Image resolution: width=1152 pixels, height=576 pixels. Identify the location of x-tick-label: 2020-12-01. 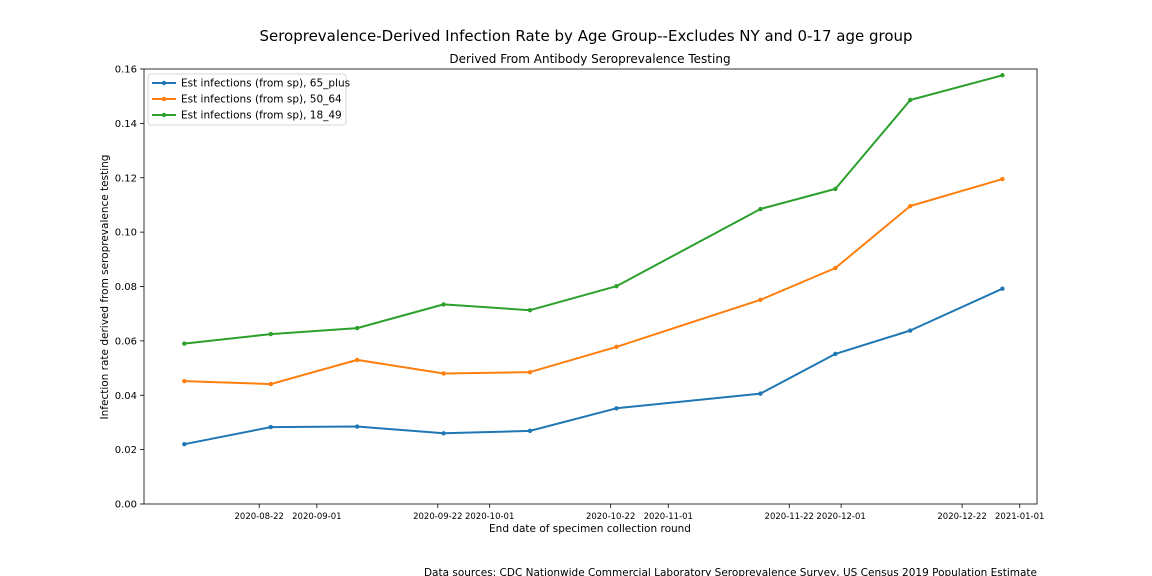
(840, 517).